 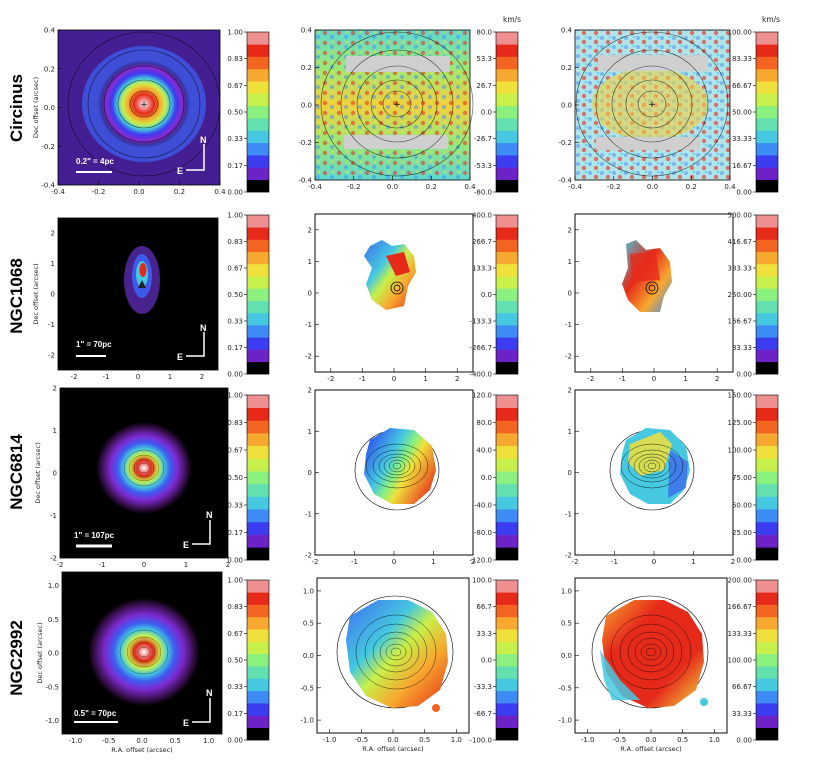 I want to click on y-tick-label: -1.0, so click(x=307, y=721).